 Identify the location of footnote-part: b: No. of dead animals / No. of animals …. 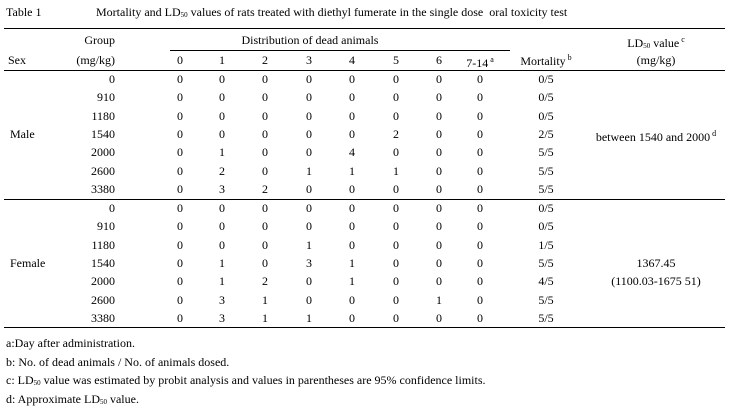
(118, 361).